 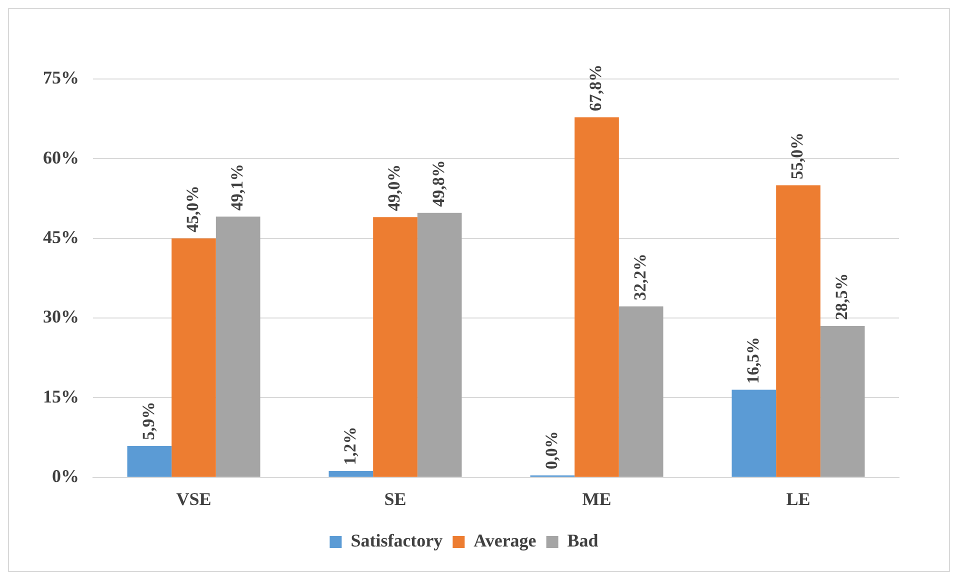 I want to click on data-label: 28,5%, so click(x=841, y=296).